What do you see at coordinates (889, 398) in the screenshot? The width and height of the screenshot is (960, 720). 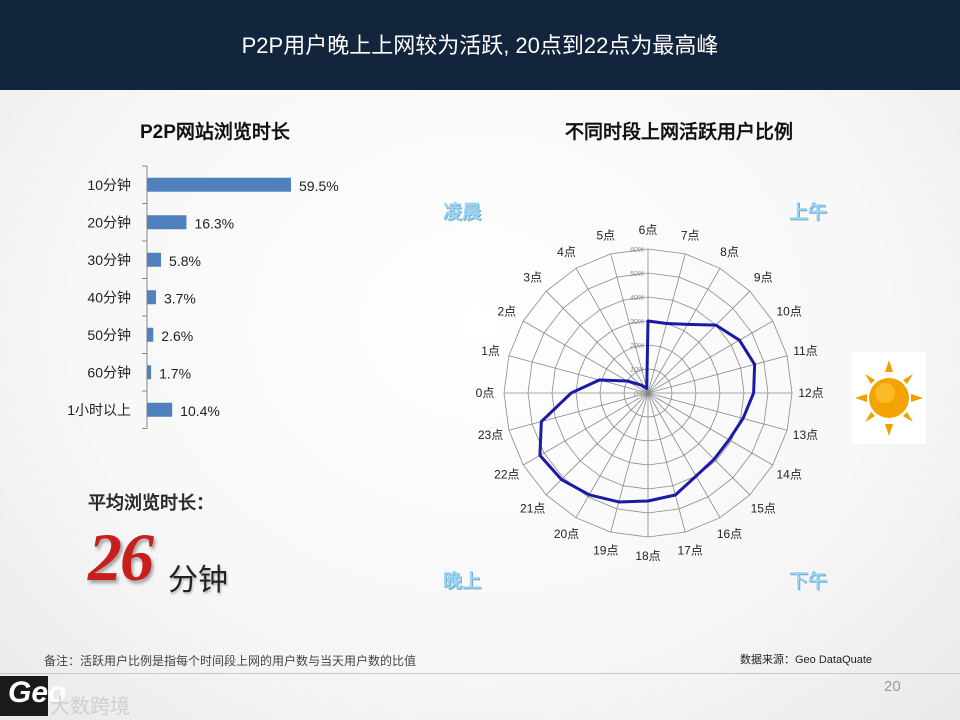 I see `sun-icon` at bounding box center [889, 398].